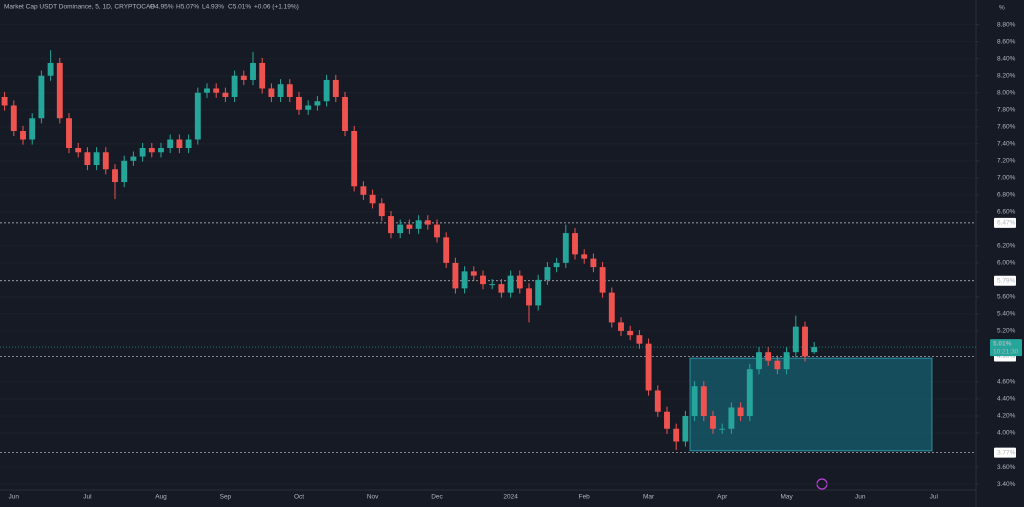 Image resolution: width=1024 pixels, height=507 pixels. I want to click on level-label: 6.47%, so click(1006, 223).